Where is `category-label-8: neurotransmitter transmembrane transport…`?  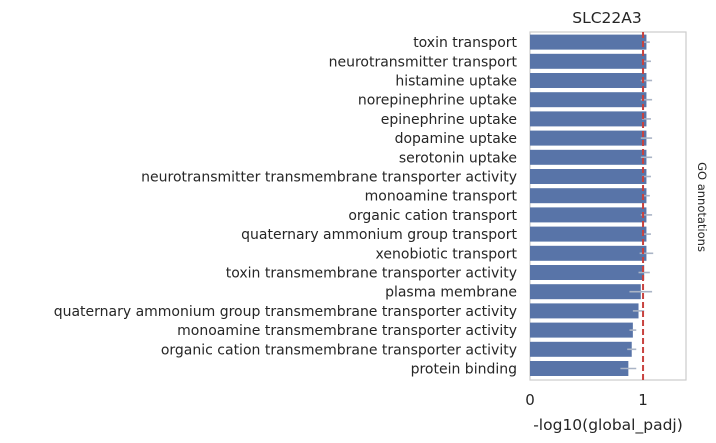 category-label-8: neurotransmitter transmembrane transport… is located at coordinates (329, 178).